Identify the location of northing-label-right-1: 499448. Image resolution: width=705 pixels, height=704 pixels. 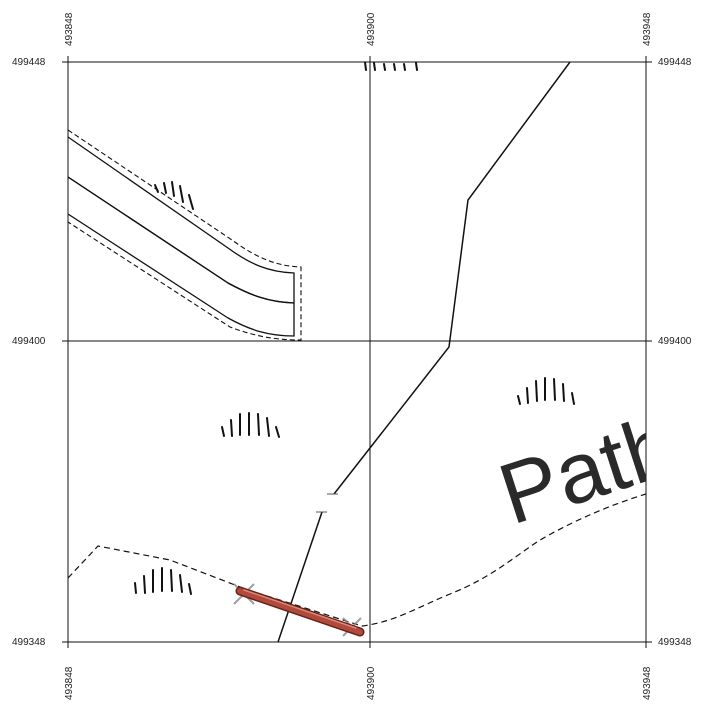
(675, 62).